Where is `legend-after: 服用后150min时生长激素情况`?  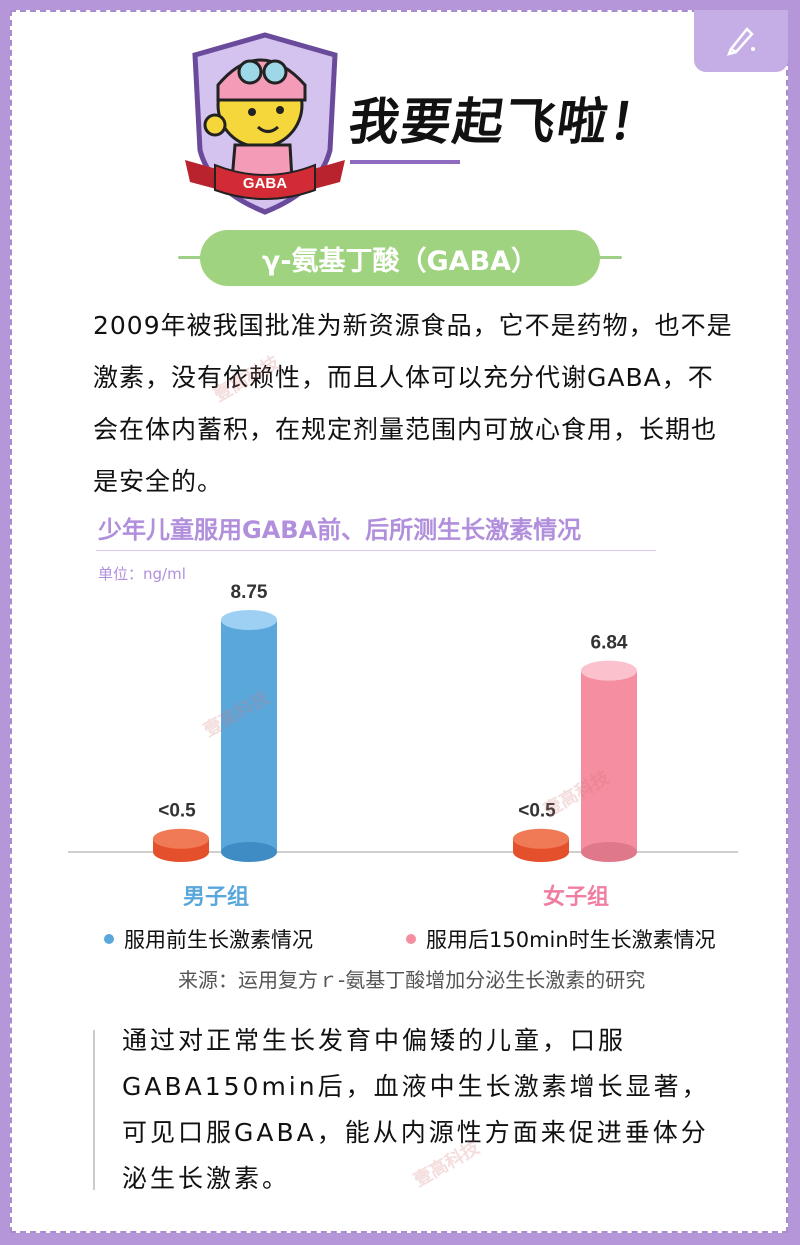
legend-after: 服用后150min时生长激素情况 is located at coordinates (561, 939).